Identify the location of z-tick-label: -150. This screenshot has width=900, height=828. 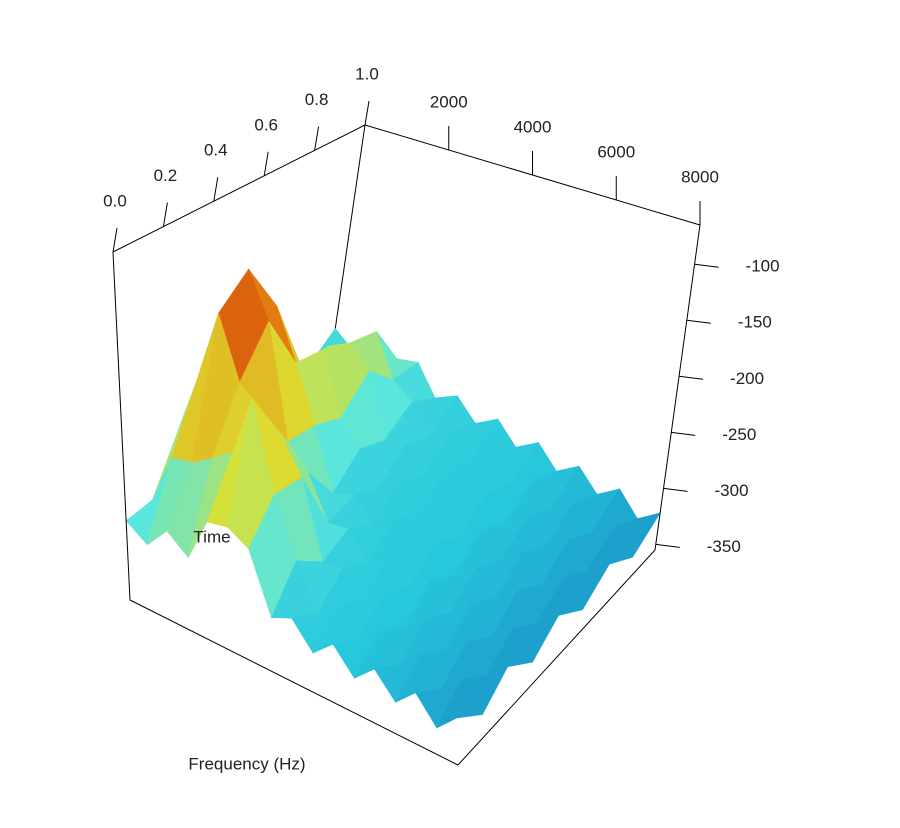
(755, 322).